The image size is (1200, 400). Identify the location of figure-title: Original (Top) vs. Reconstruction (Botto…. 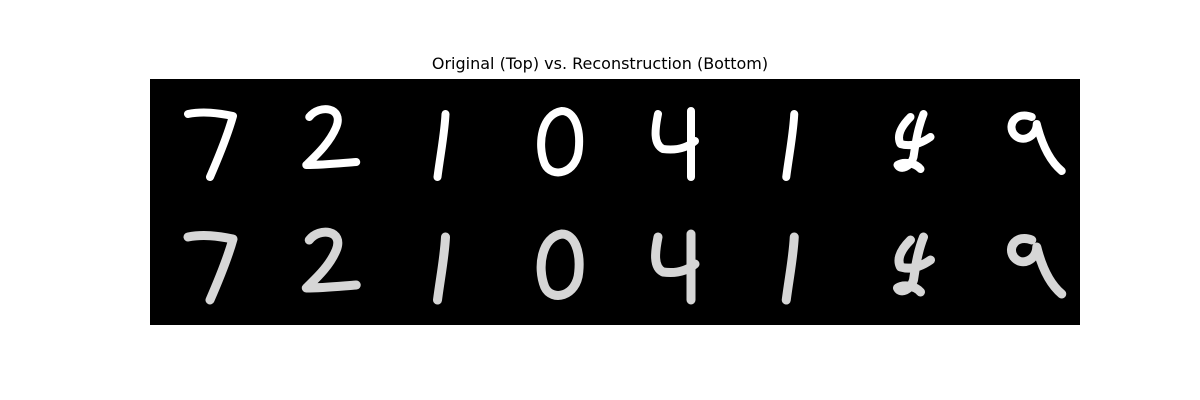
(600, 63).